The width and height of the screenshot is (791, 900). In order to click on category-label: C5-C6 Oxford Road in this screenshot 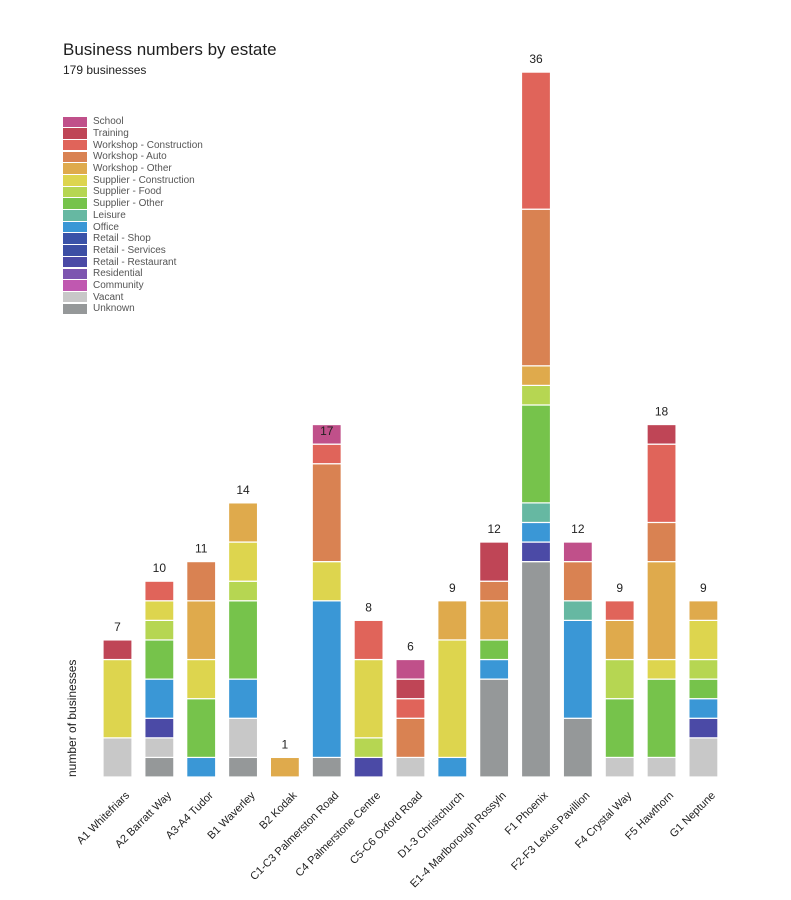, I will do `click(386, 828)`.